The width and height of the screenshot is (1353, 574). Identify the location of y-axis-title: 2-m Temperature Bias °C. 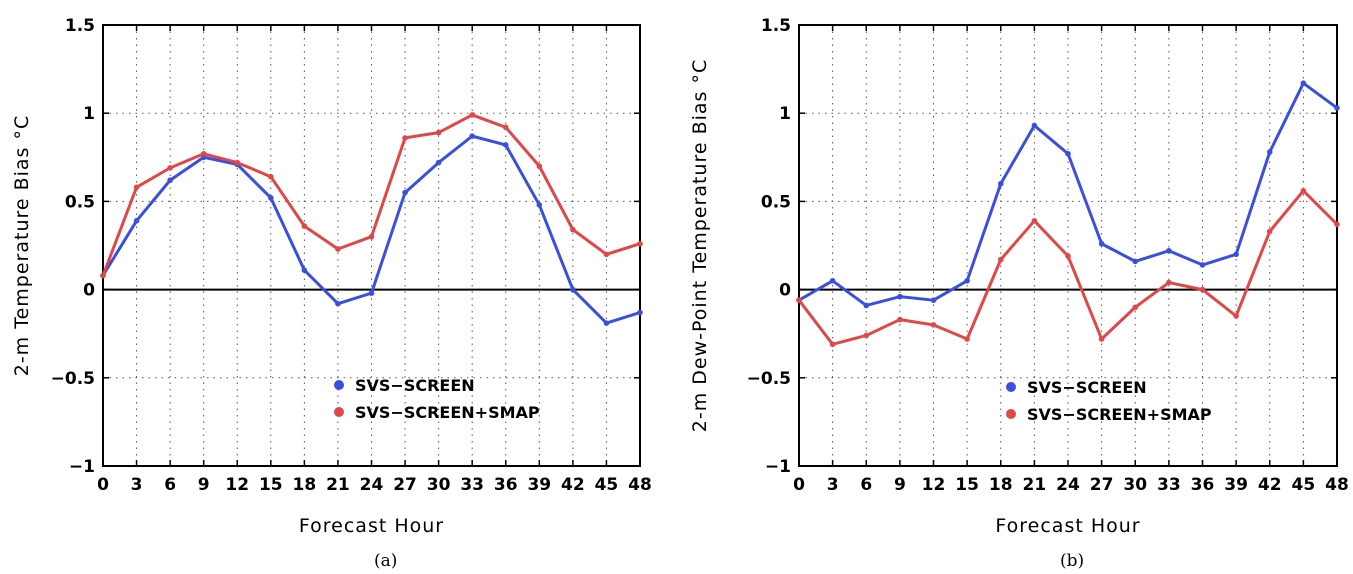
(22, 246).